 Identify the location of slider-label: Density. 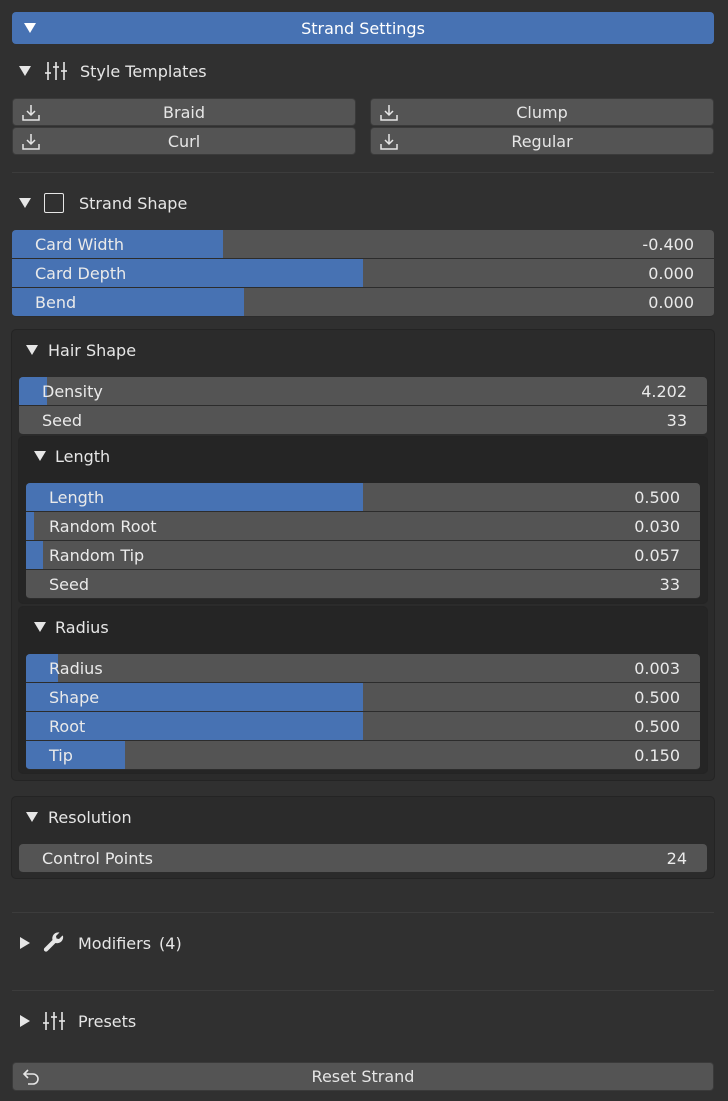
(72, 391).